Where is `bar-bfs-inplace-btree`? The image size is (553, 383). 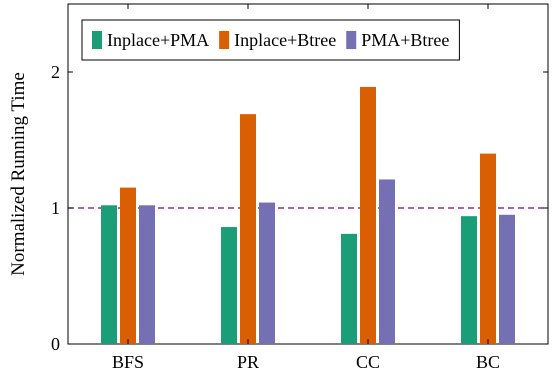 bar-bfs-inplace-btree is located at coordinates (128, 265).